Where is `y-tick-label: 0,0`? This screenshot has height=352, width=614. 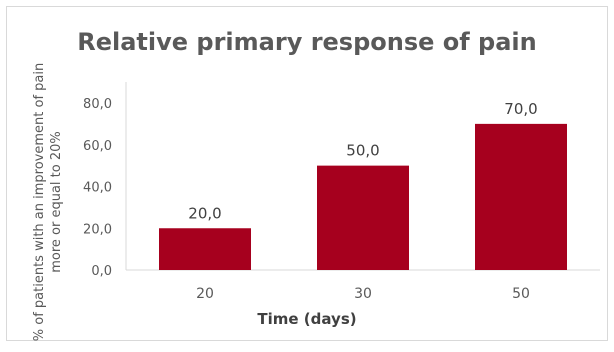 y-tick-label: 0,0 is located at coordinates (101, 271).